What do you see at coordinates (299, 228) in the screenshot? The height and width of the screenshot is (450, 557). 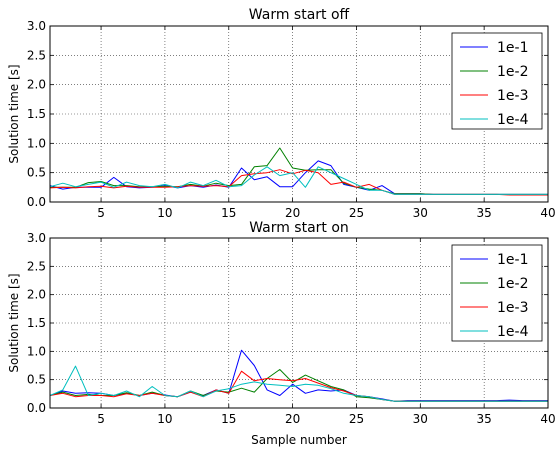 I see `chart-title-2: Warm start on` at bounding box center [299, 228].